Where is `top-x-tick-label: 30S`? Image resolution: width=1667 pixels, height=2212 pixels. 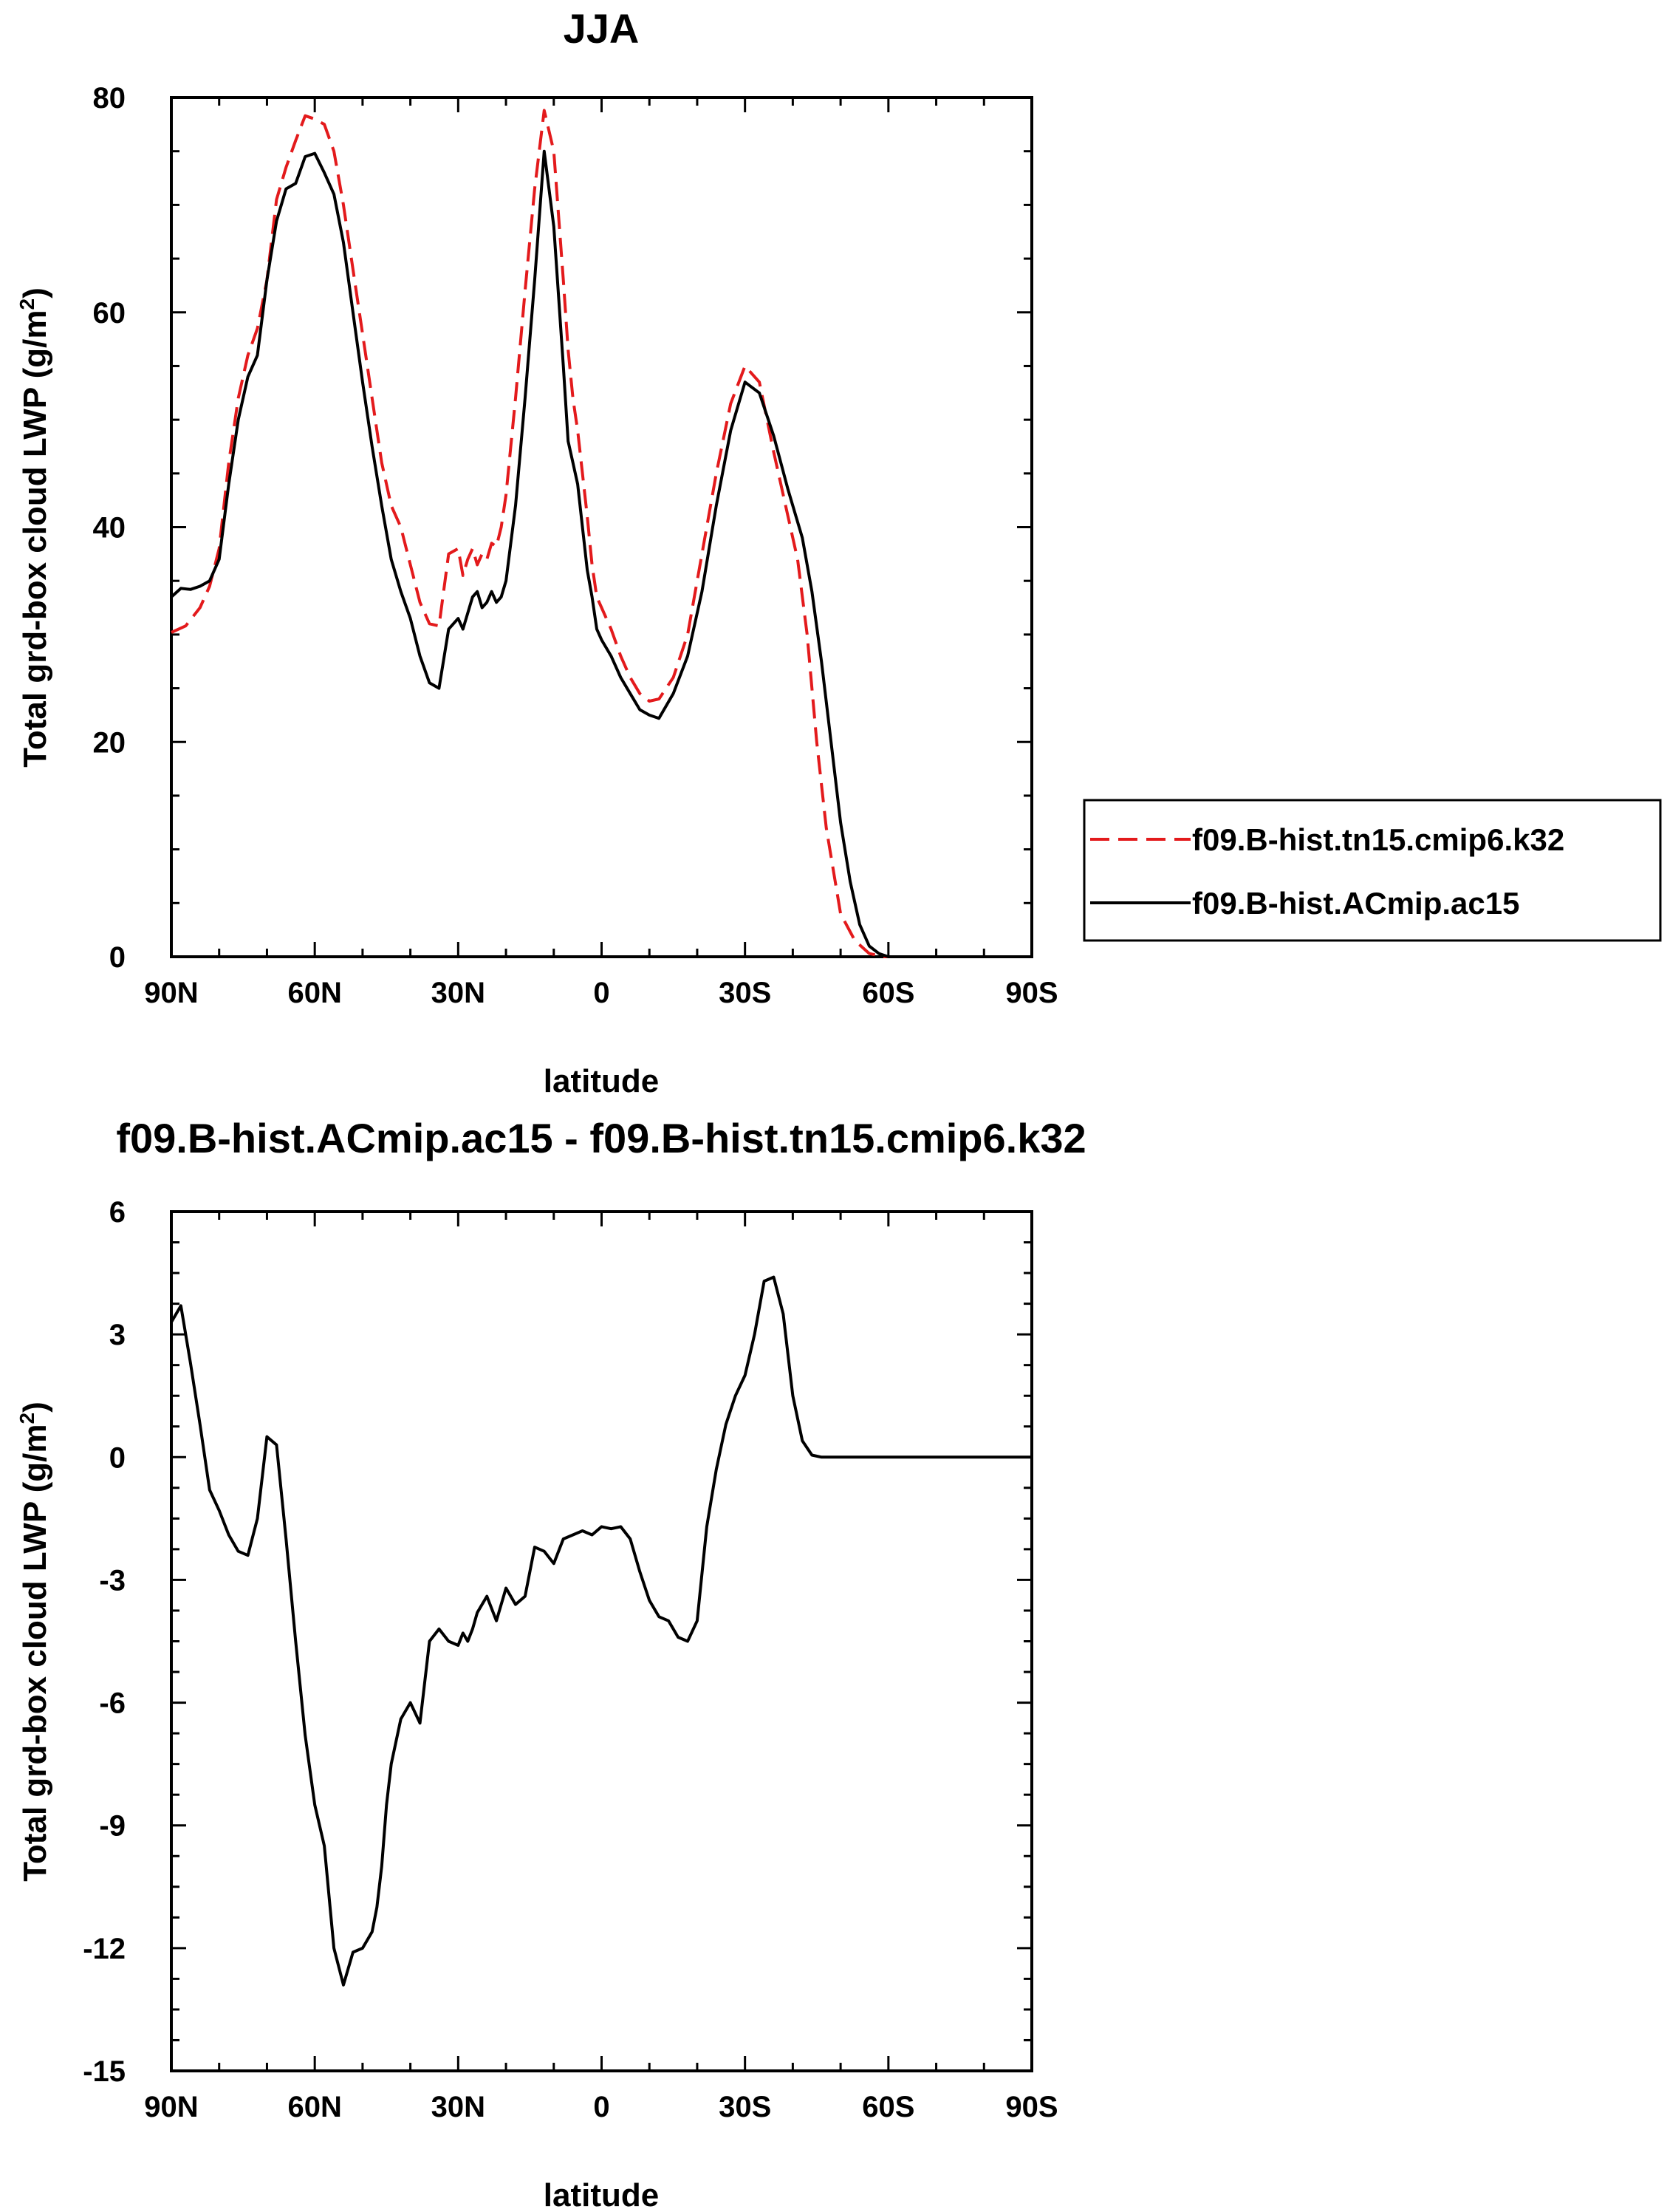
top-x-tick-label: 30S is located at coordinates (745, 993).